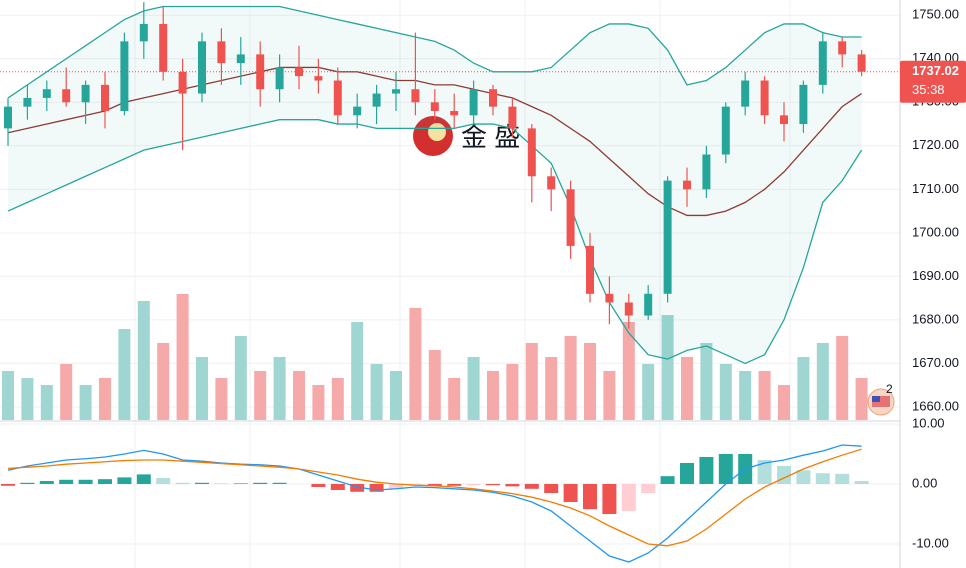 The height and width of the screenshot is (568, 966). Describe the element at coordinates (935, 188) in the screenshot. I see `y-tick-label: 1710.00` at that location.